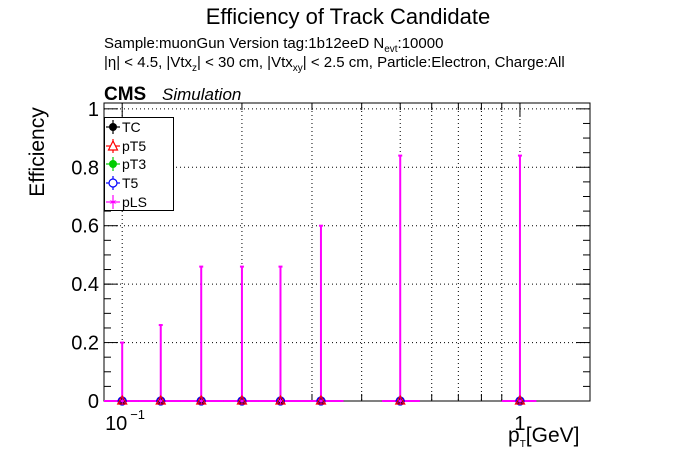 This screenshot has width=696, height=472. I want to click on legend-entry-t5: T5, so click(139, 183).